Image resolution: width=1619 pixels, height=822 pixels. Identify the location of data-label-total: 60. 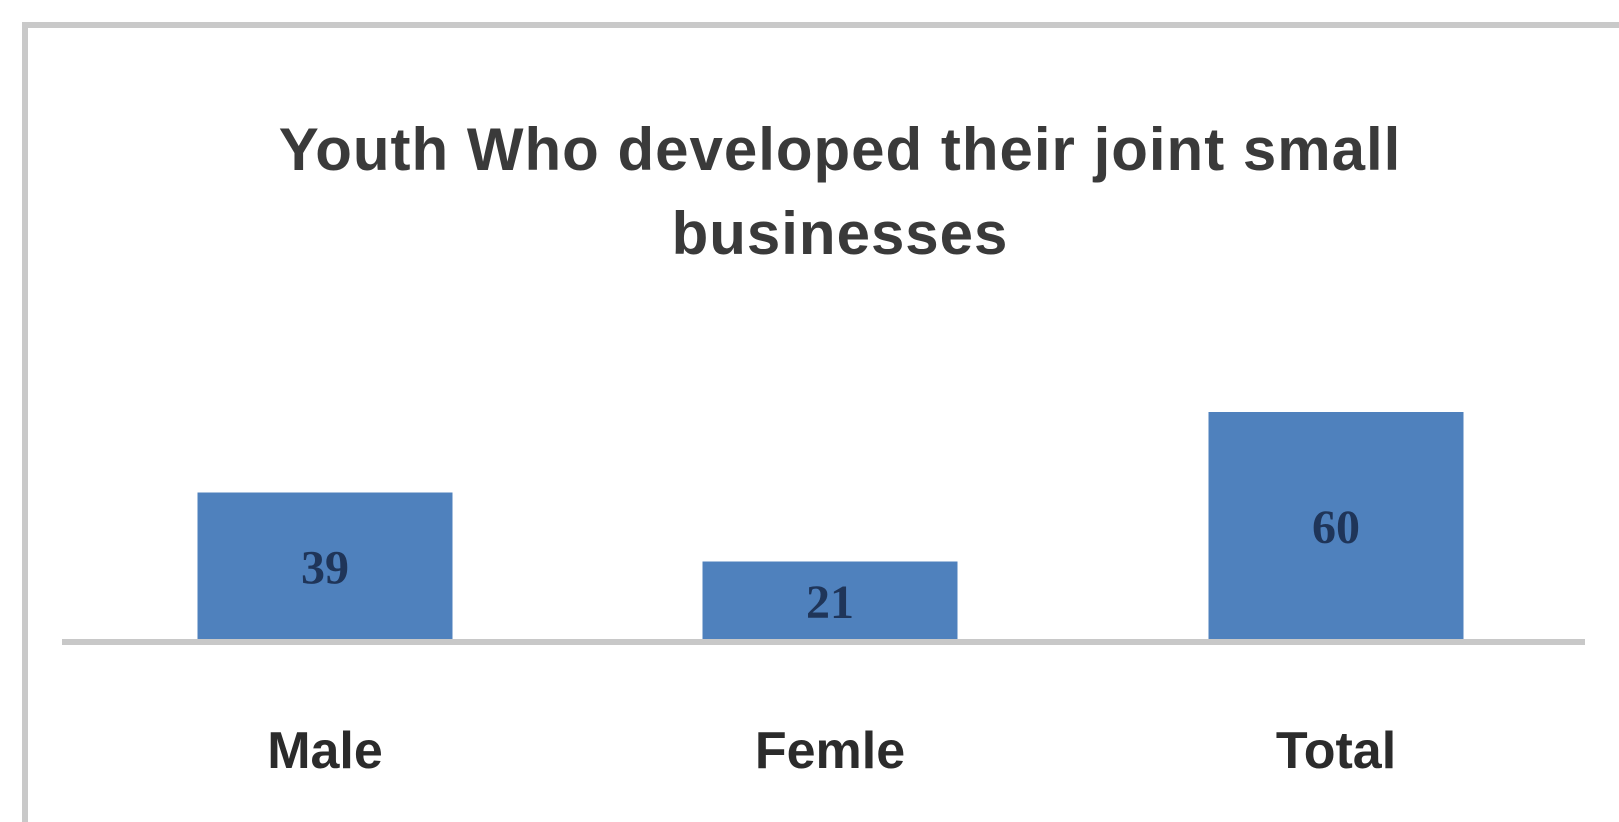
(1336, 527).